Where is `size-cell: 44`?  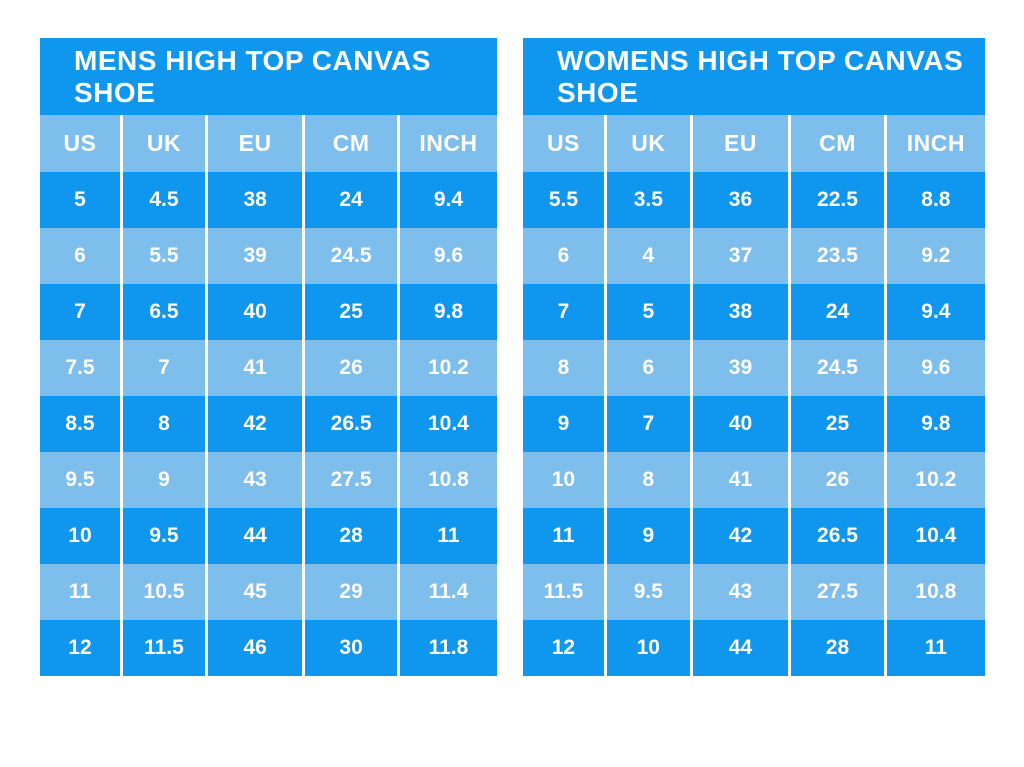 size-cell: 44 is located at coordinates (738, 648).